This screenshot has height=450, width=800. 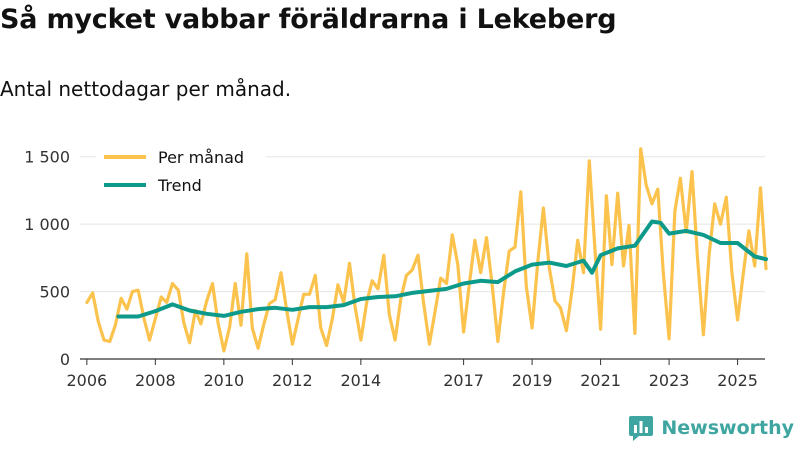 What do you see at coordinates (47, 224) in the screenshot?
I see `y-tick-label: 1 000` at bounding box center [47, 224].